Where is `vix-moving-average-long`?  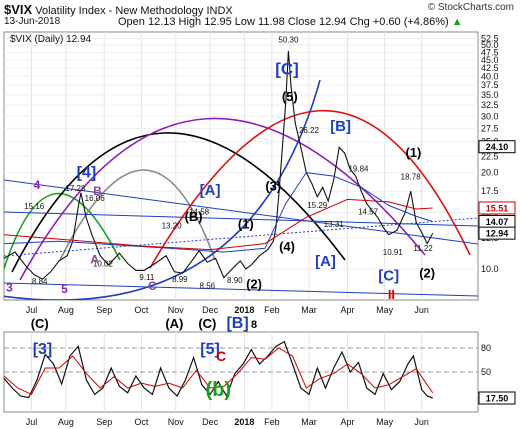 vix-moving-average-long is located at coordinates (218, 224).